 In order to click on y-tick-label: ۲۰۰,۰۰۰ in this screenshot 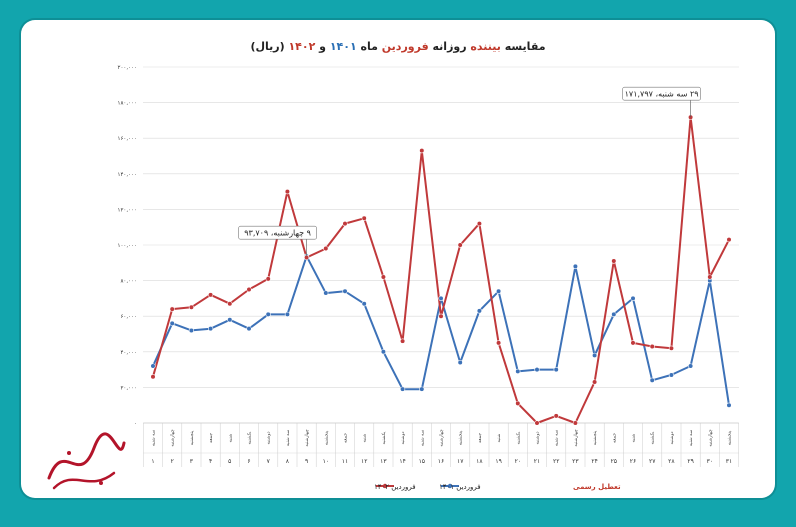, I will do `click(127, 68)`.